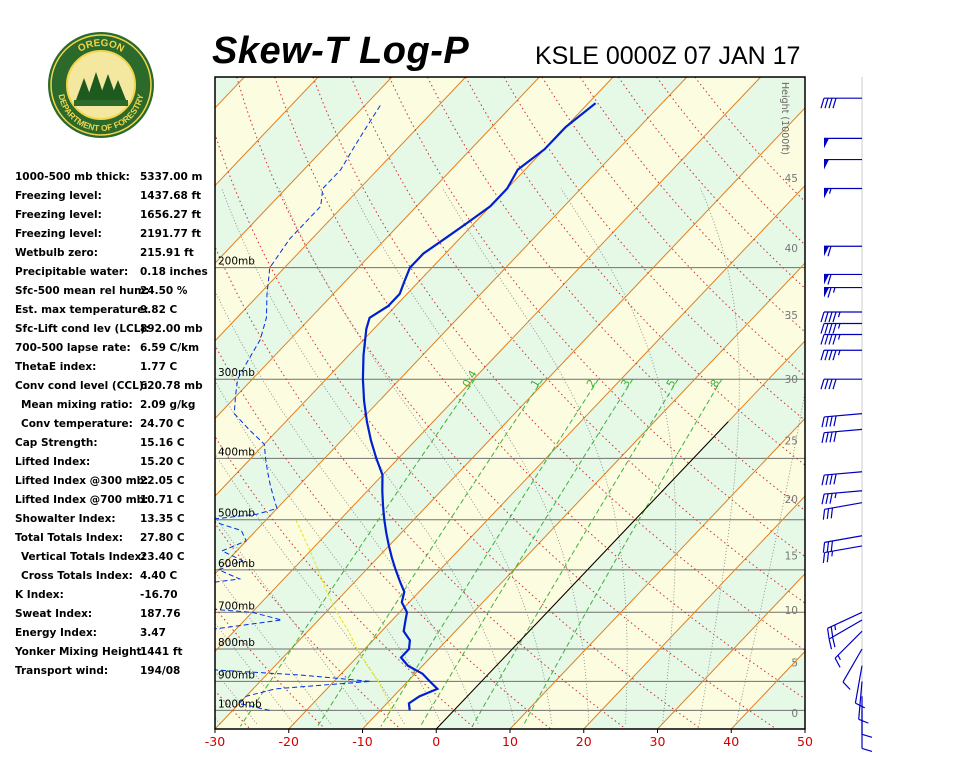 The width and height of the screenshot is (960, 768). Describe the element at coordinates (162, 424) in the screenshot. I see `stat-value: 24.70 C` at that location.